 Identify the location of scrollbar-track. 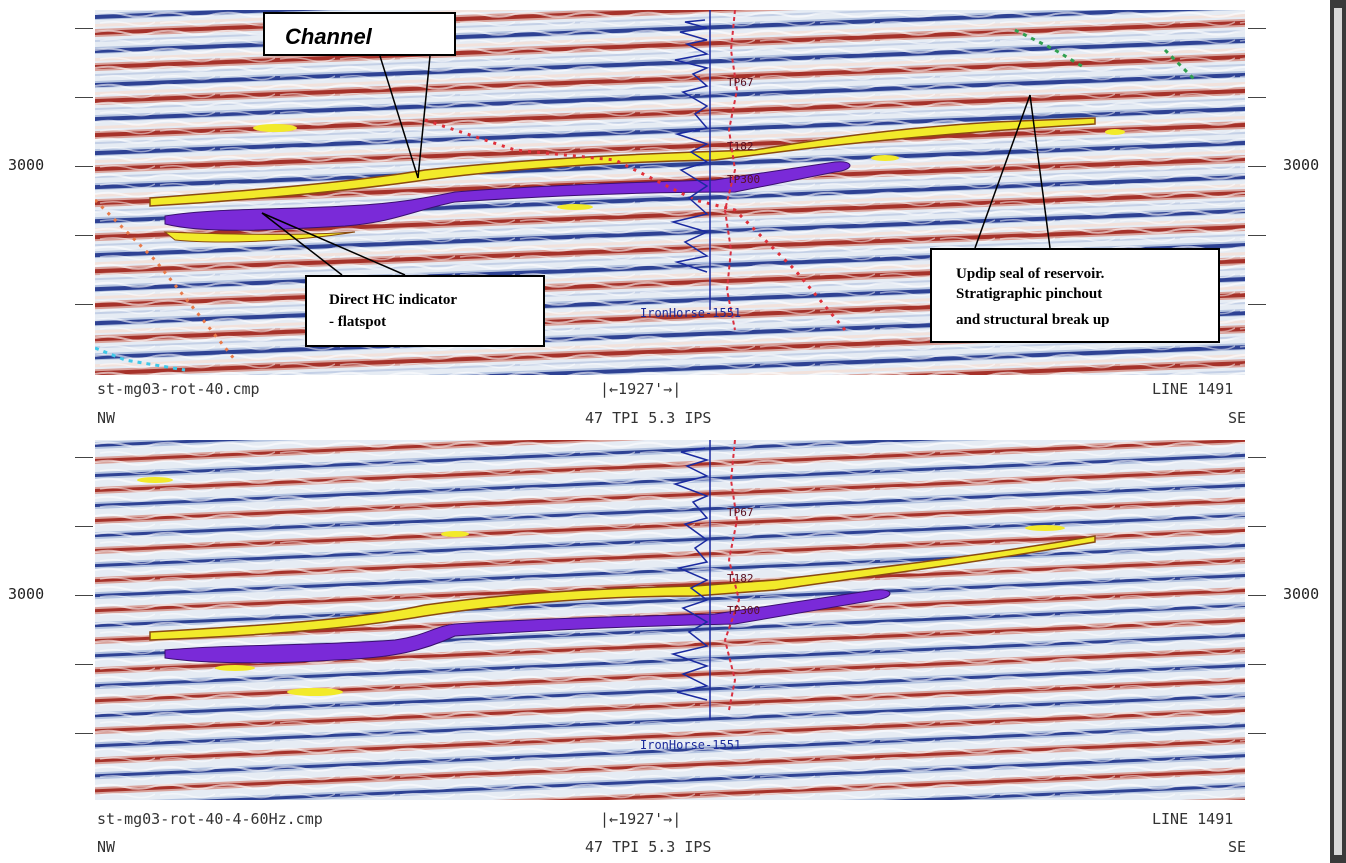
(1338, 431).